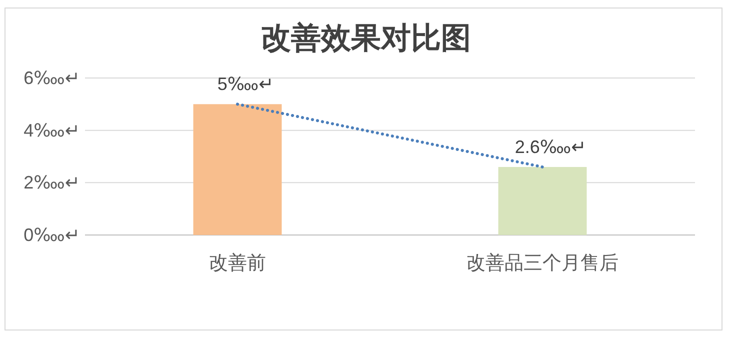  Describe the element at coordinates (52, 182) in the screenshot. I see `y-tick-label: 2‱↵` at that location.